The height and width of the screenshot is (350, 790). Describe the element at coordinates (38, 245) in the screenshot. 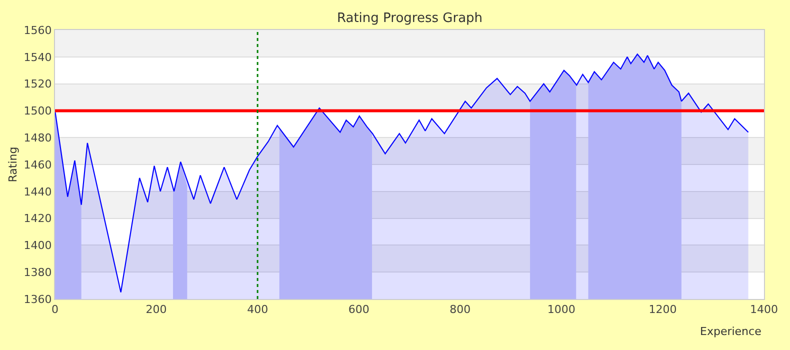

I see `y-tick-label: 1400` at that location.